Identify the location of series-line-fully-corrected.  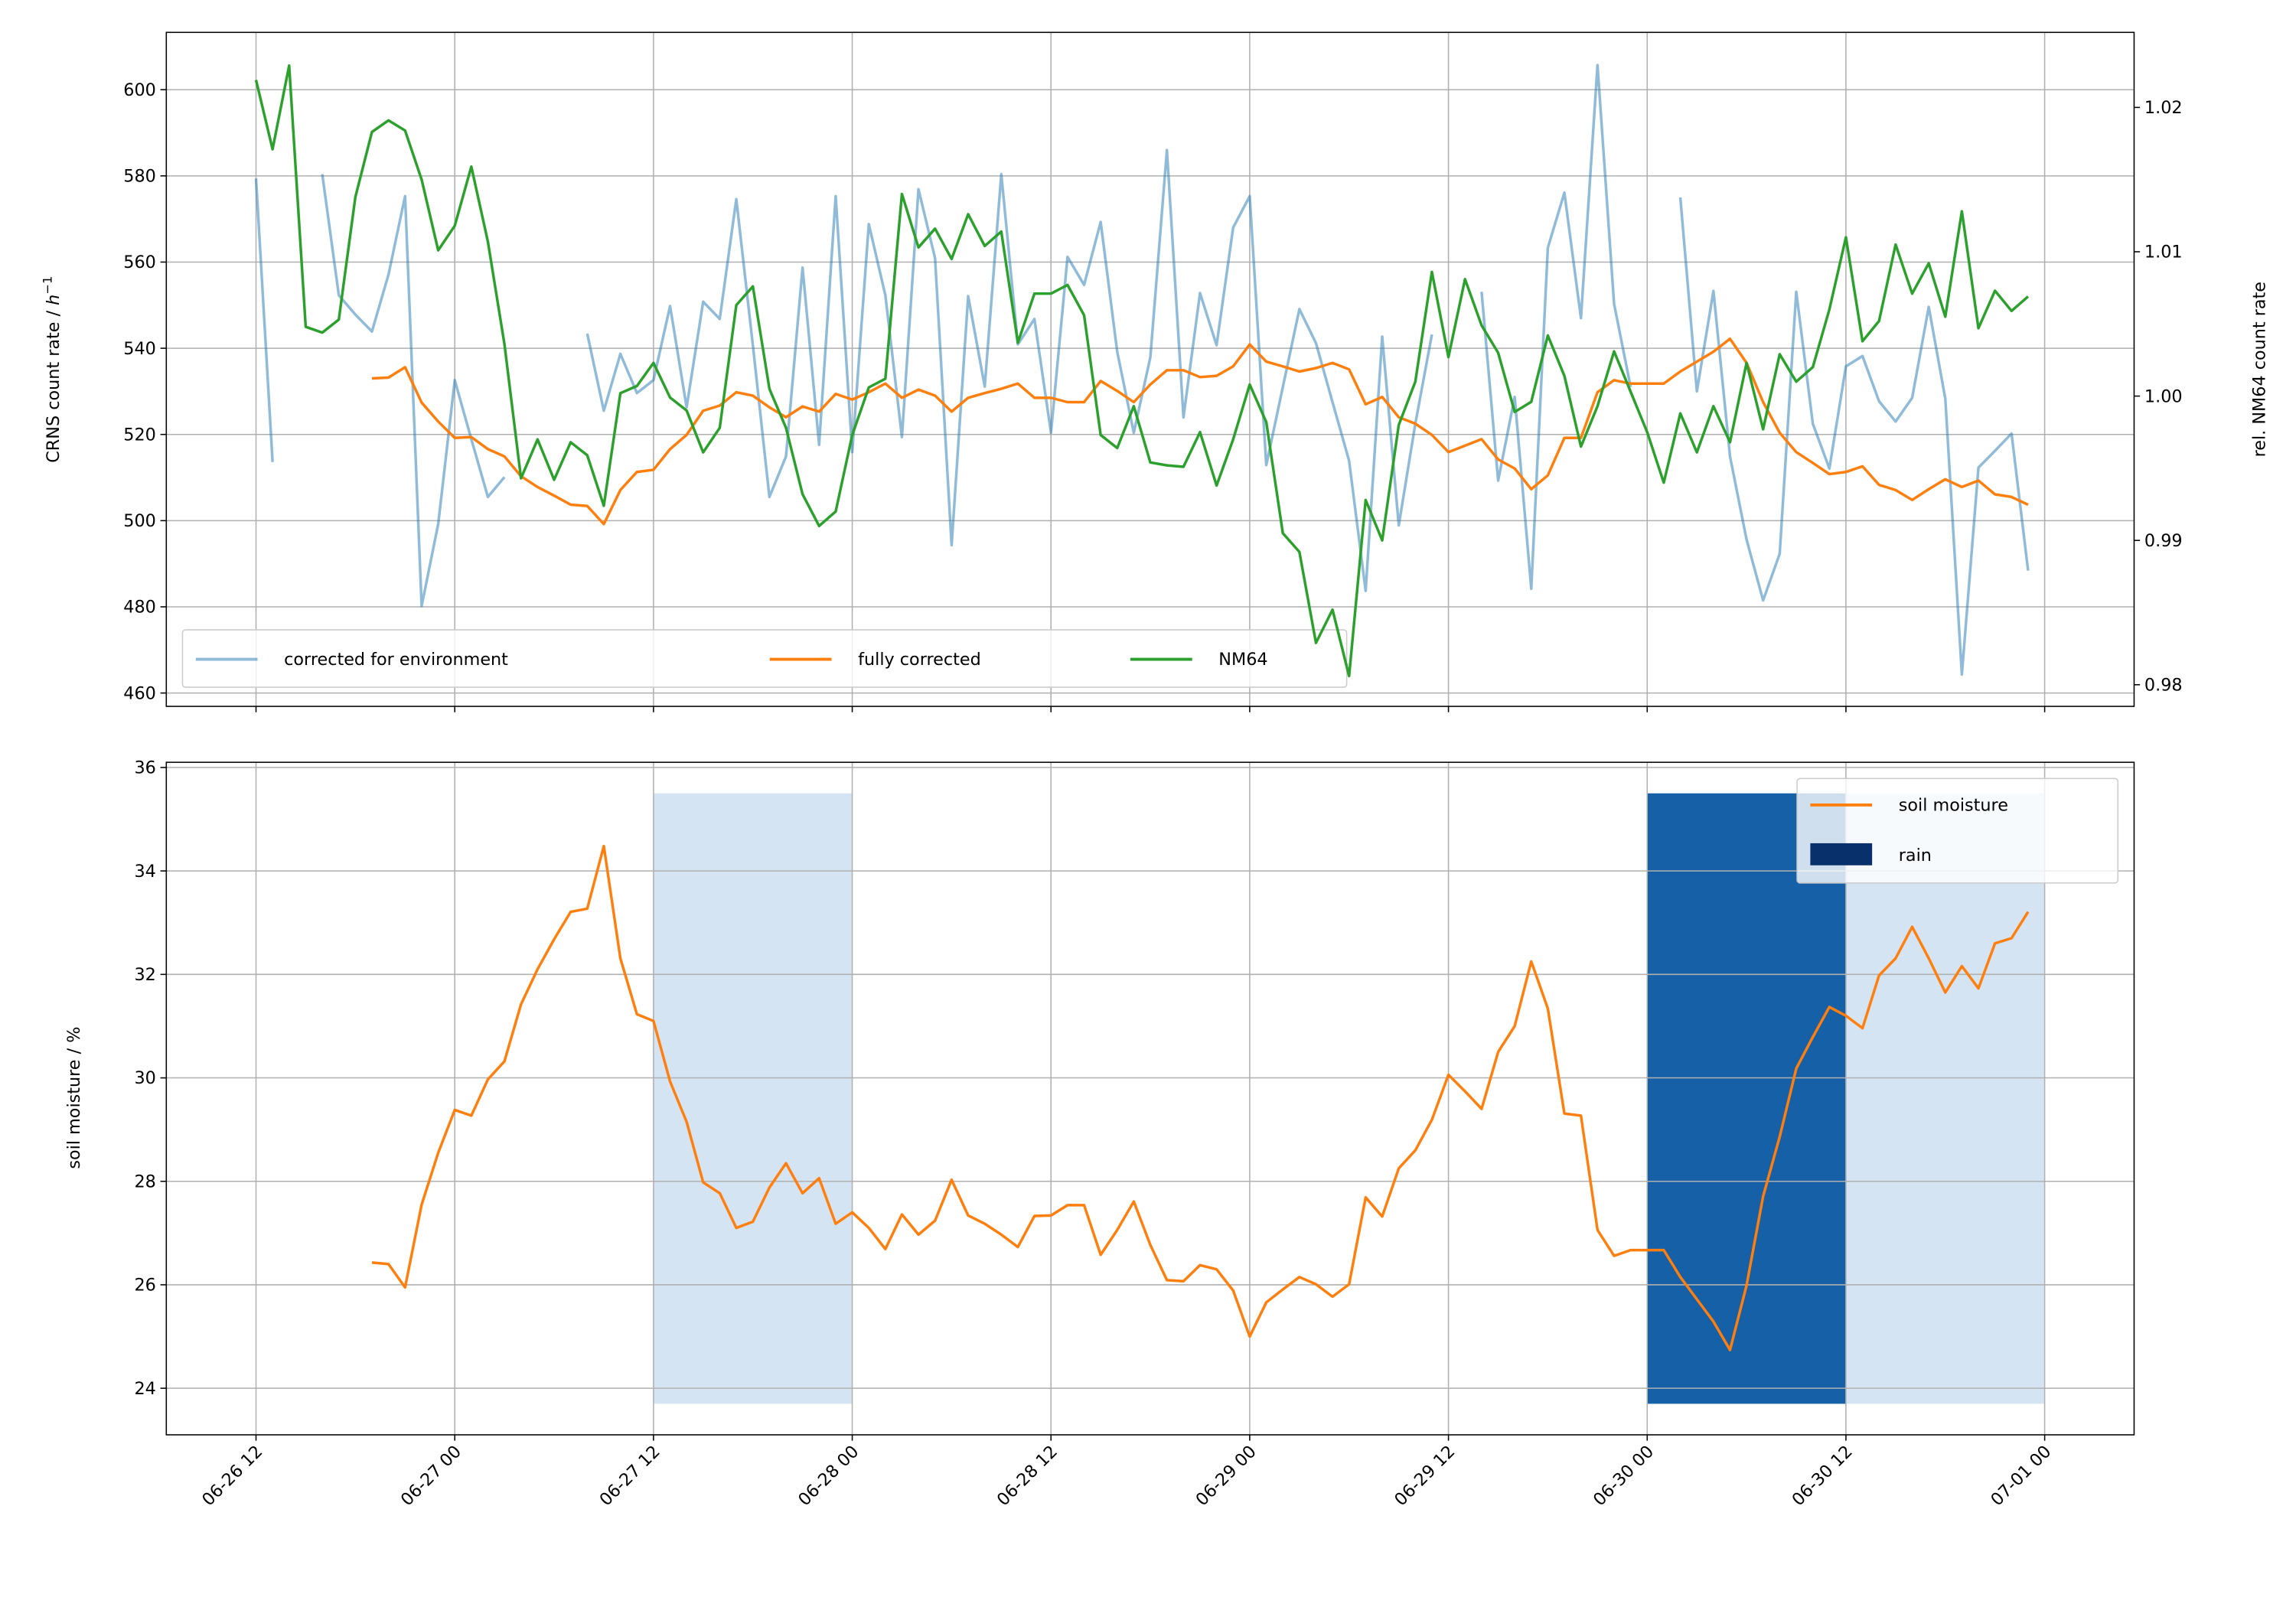
(1200, 432).